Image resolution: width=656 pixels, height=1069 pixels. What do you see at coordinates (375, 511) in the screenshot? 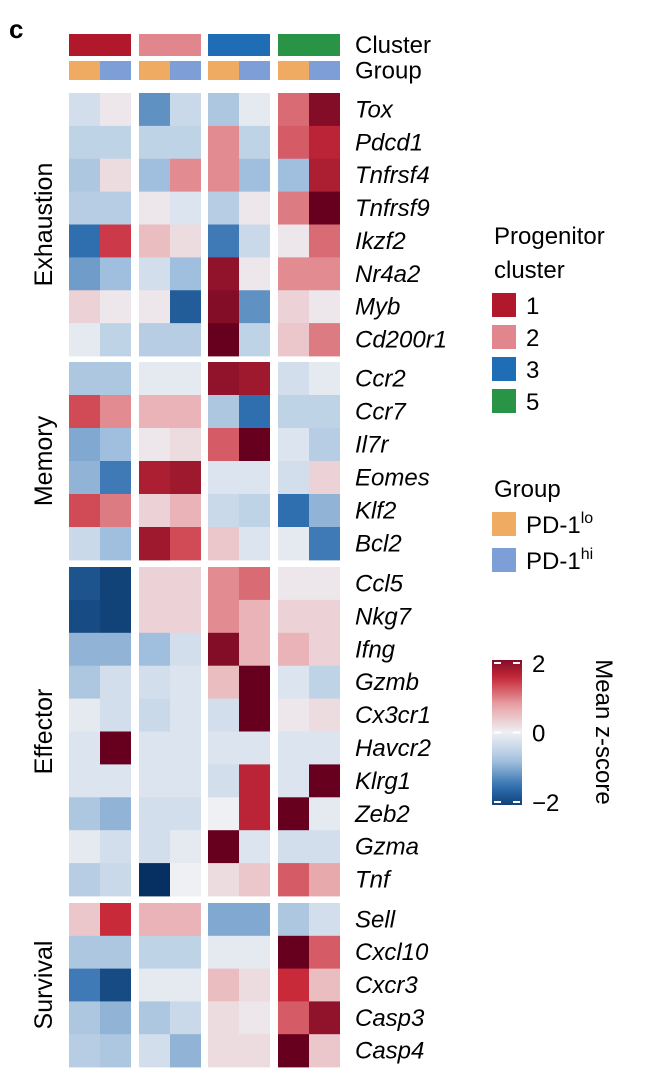
I see `gene-label-klf2: Klf2` at bounding box center [375, 511].